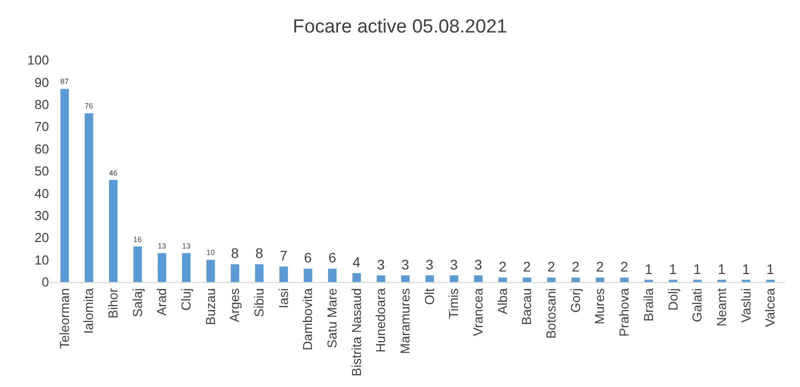  What do you see at coordinates (721, 307) in the screenshot?
I see `x-tick-label: Neamt` at bounding box center [721, 307].